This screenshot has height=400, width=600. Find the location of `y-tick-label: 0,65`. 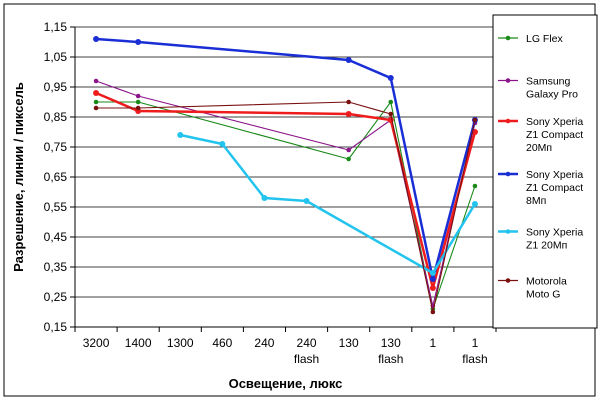

y-tick-label: 0,65 is located at coordinates (56, 177).